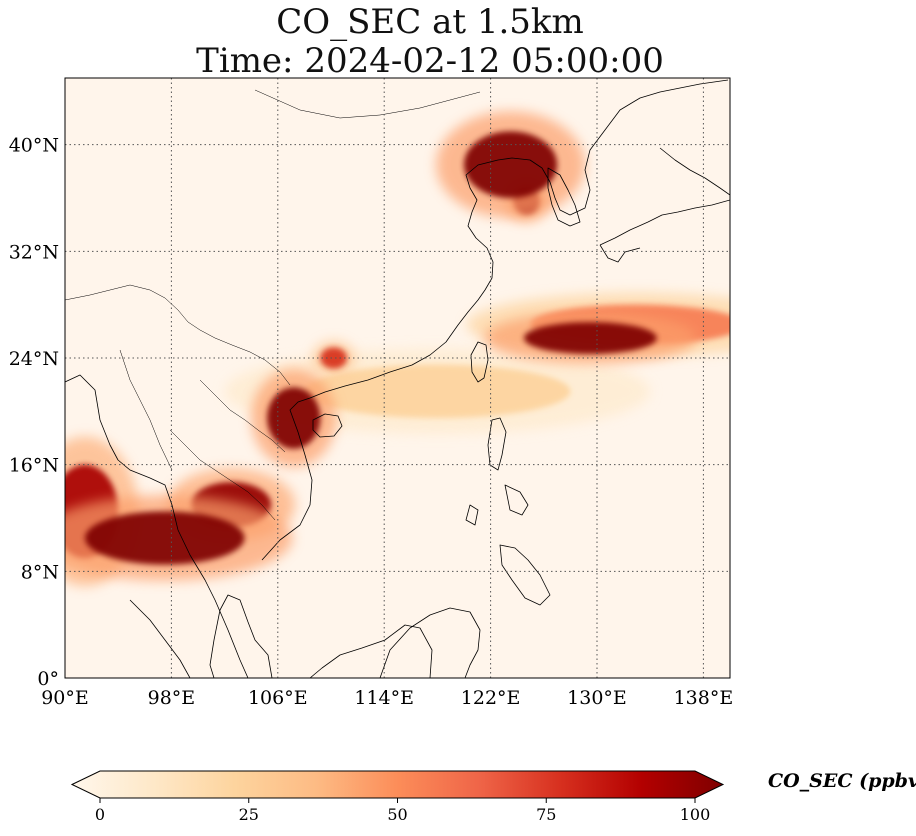 The width and height of the screenshot is (916, 836). Describe the element at coordinates (333, 358) in the screenshot. I see `plume-south-china-coast` at that location.